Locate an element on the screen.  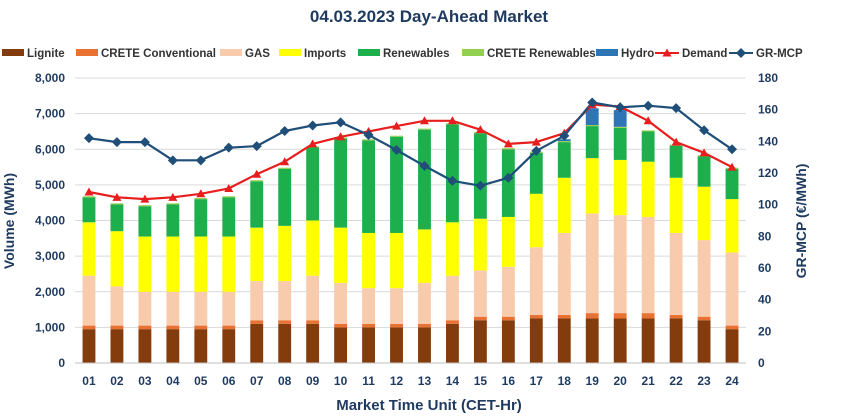
x-tick-label: 20 is located at coordinates (621, 381).